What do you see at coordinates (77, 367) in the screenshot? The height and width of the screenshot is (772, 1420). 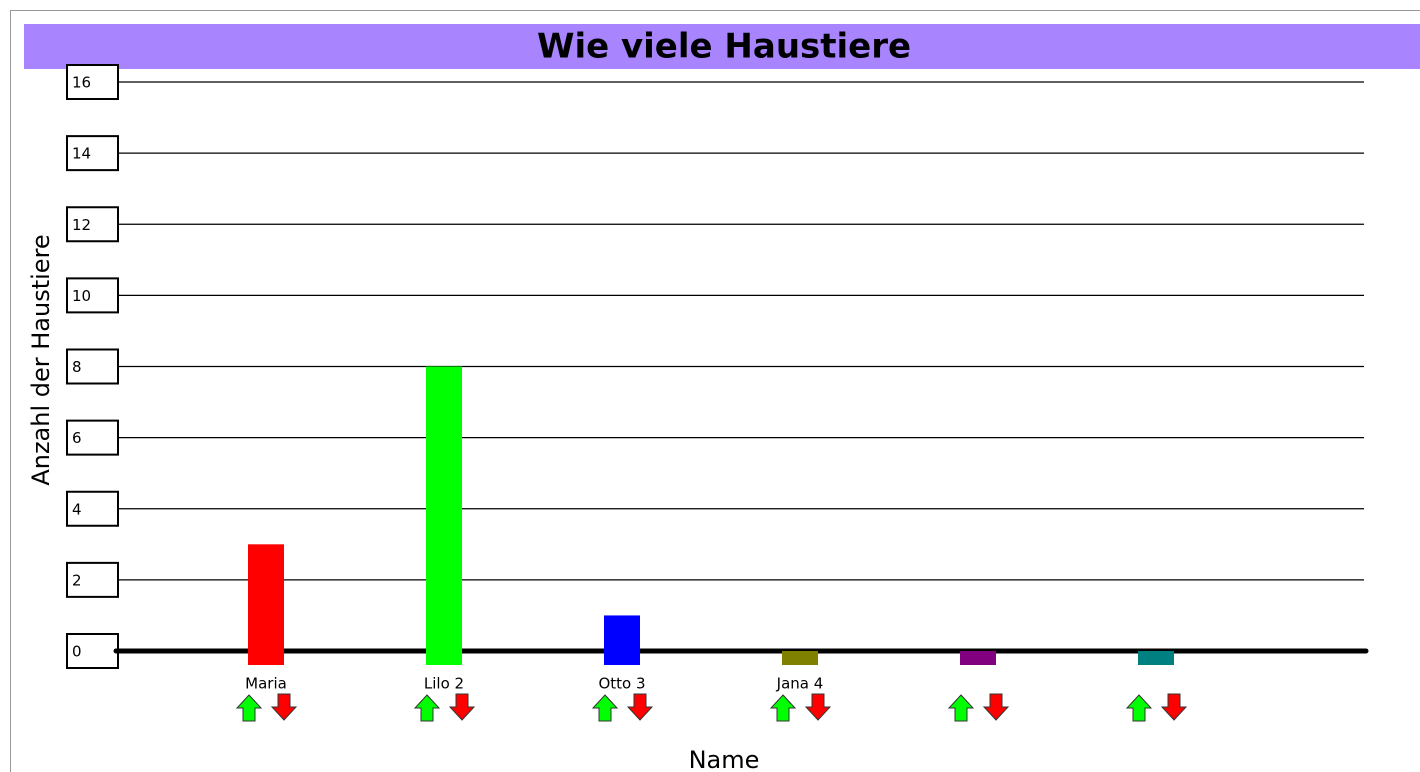 I see `y-tick-label: 8` at bounding box center [77, 367].